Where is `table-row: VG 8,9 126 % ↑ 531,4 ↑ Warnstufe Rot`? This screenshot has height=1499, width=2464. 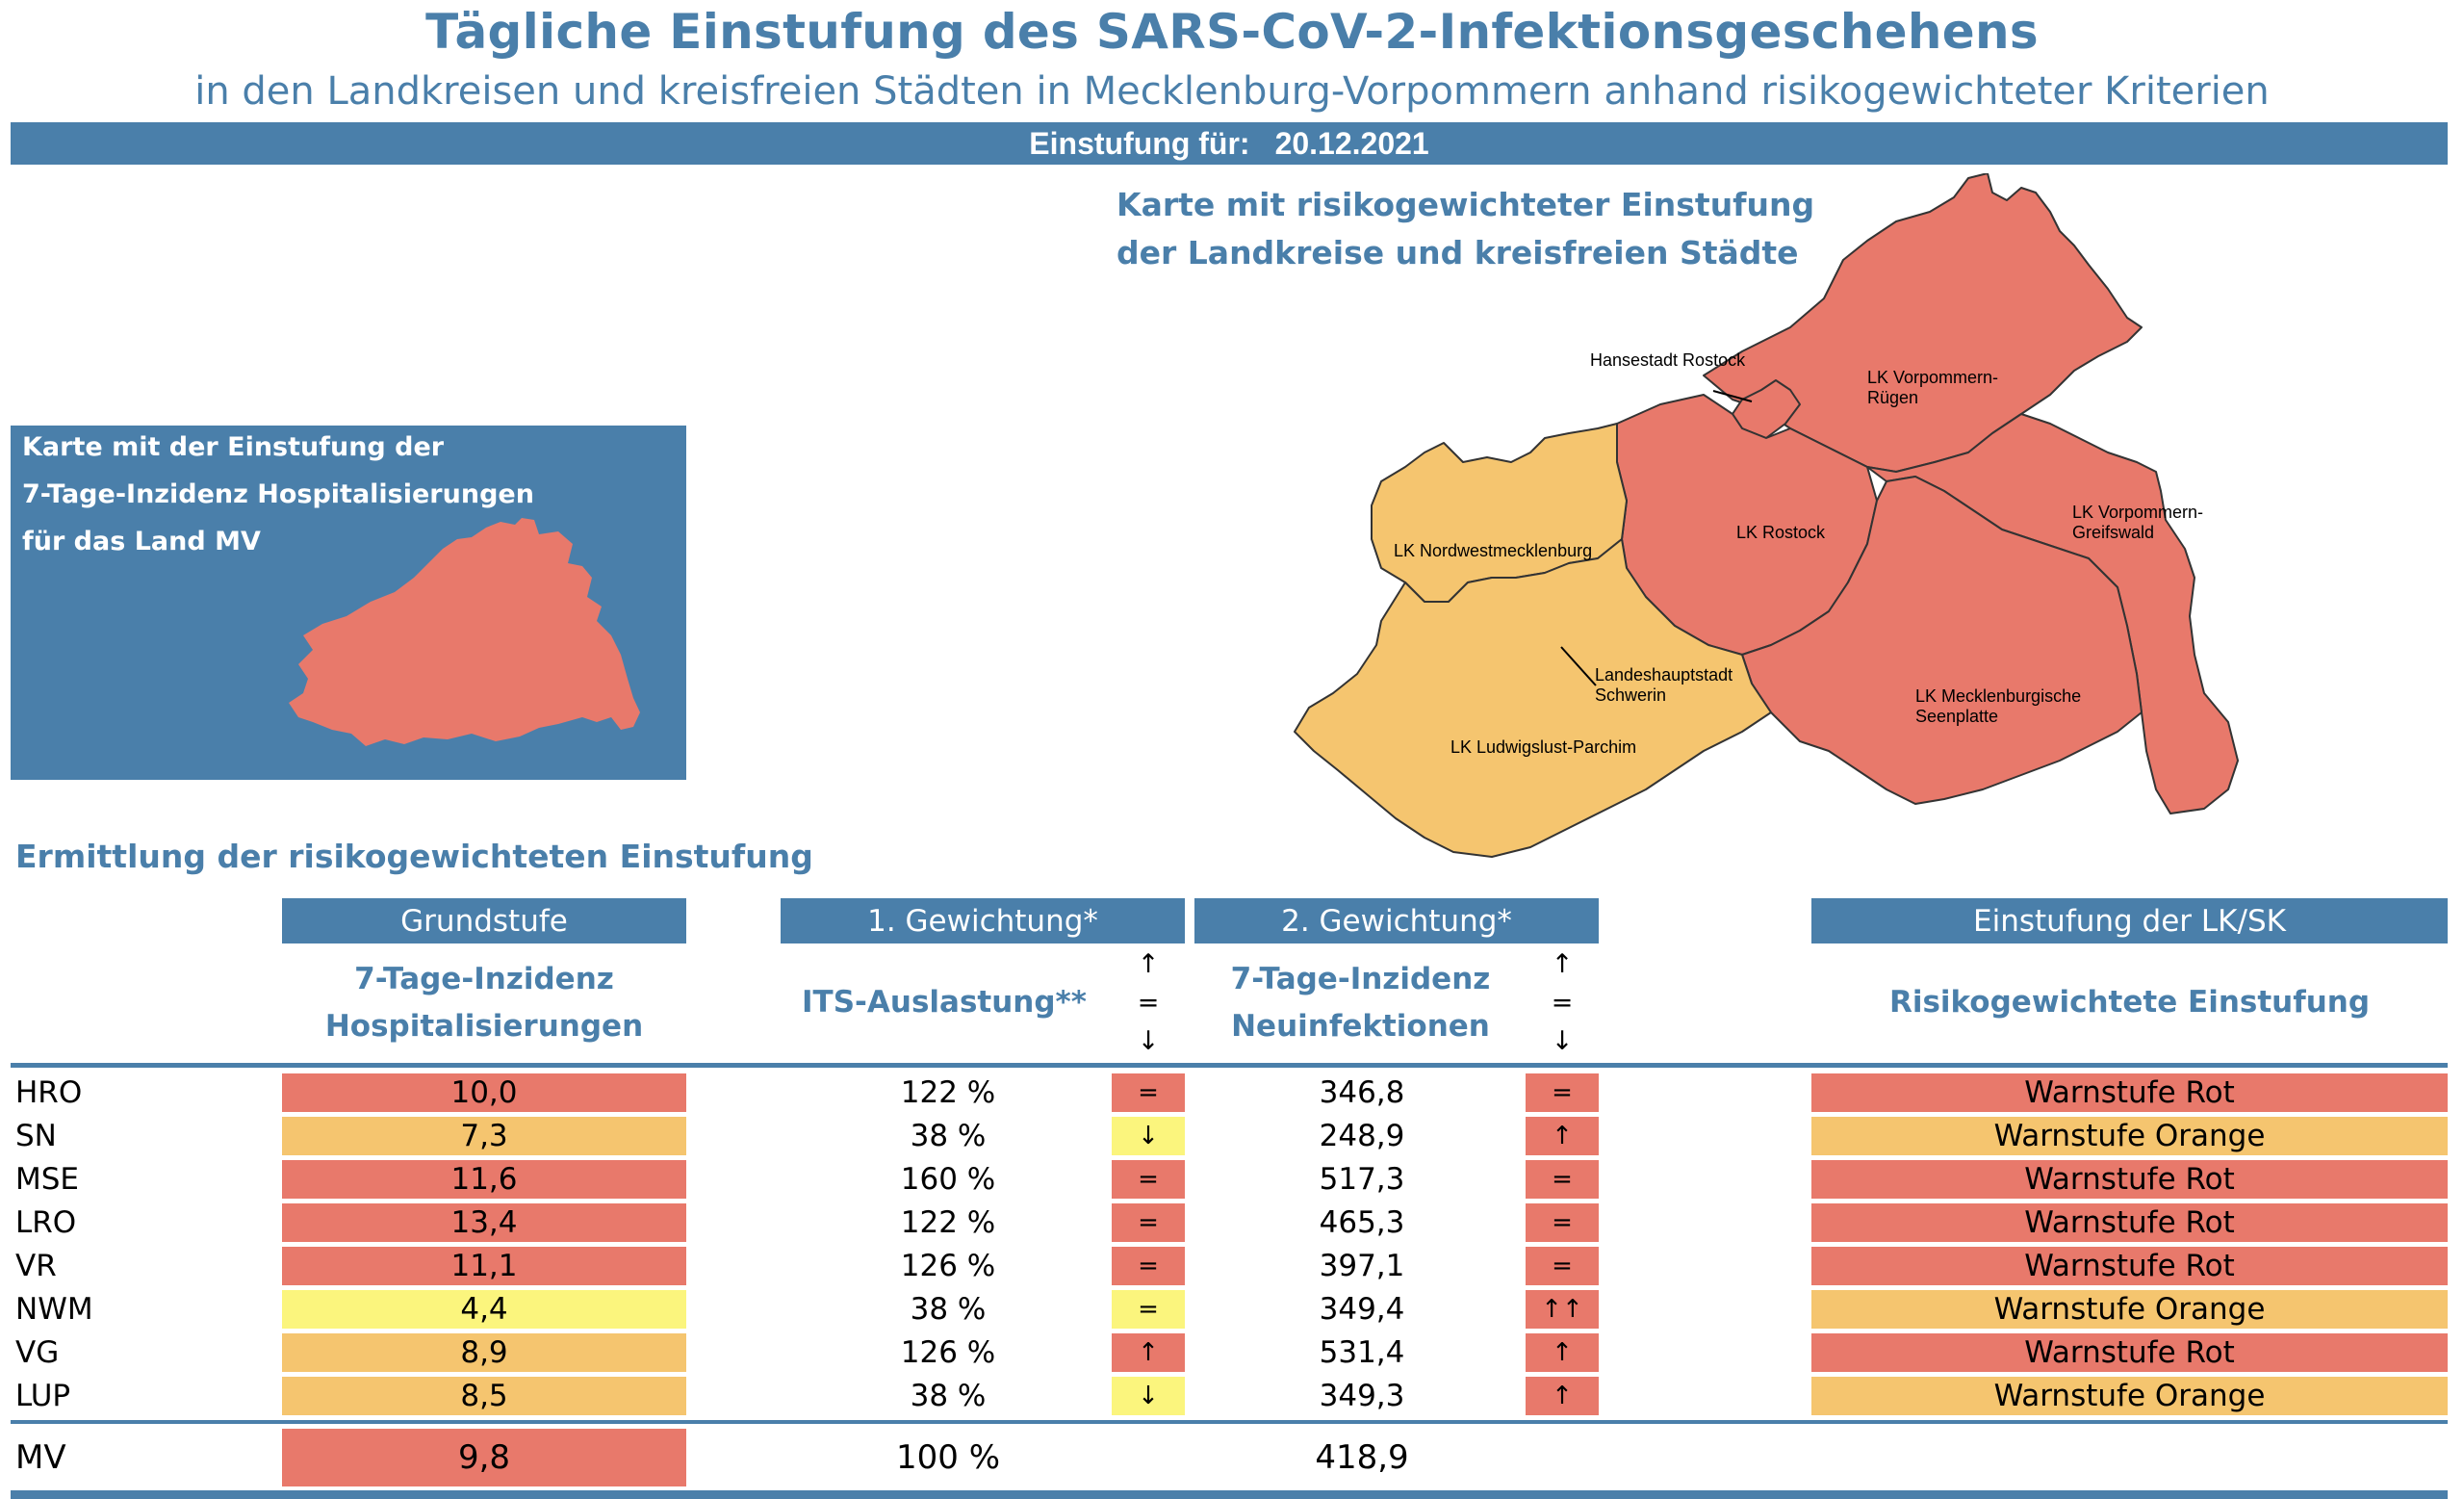 table-row: VG 8,9 126 % ↑ 531,4 ↑ Warnstufe Rot is located at coordinates (1232, 1352).